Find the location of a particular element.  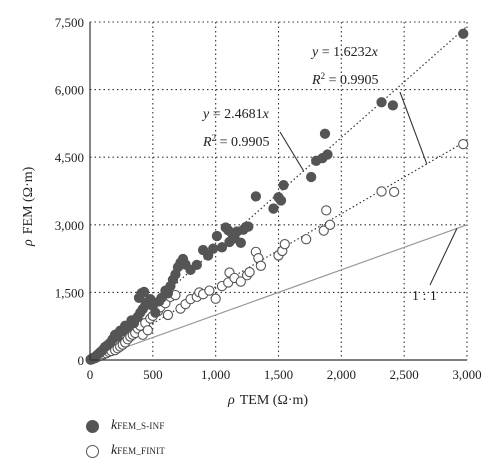

fit-equation-upper: y = 1.6232x is located at coordinates (344, 52).